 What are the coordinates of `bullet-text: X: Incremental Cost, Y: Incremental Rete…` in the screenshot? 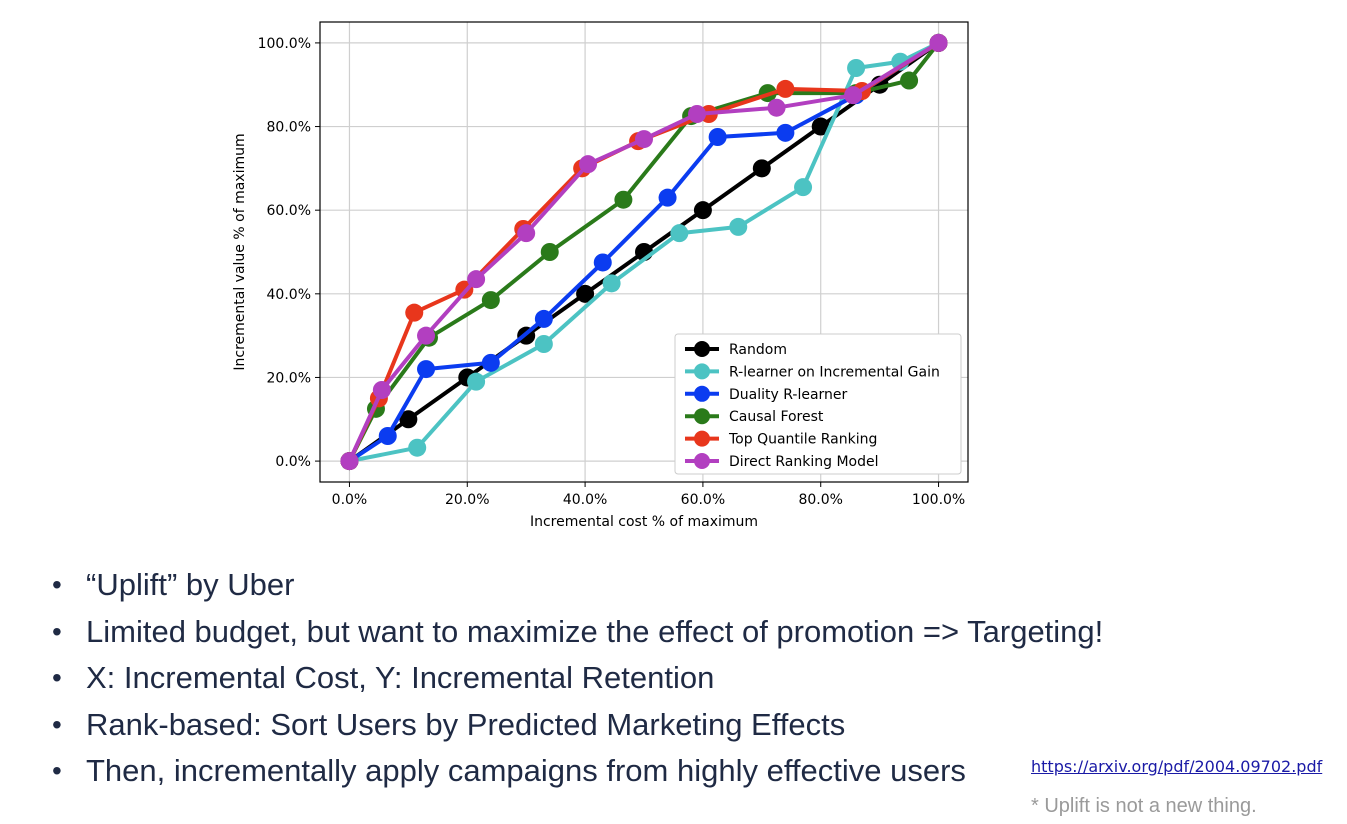 It's located at (400, 677).